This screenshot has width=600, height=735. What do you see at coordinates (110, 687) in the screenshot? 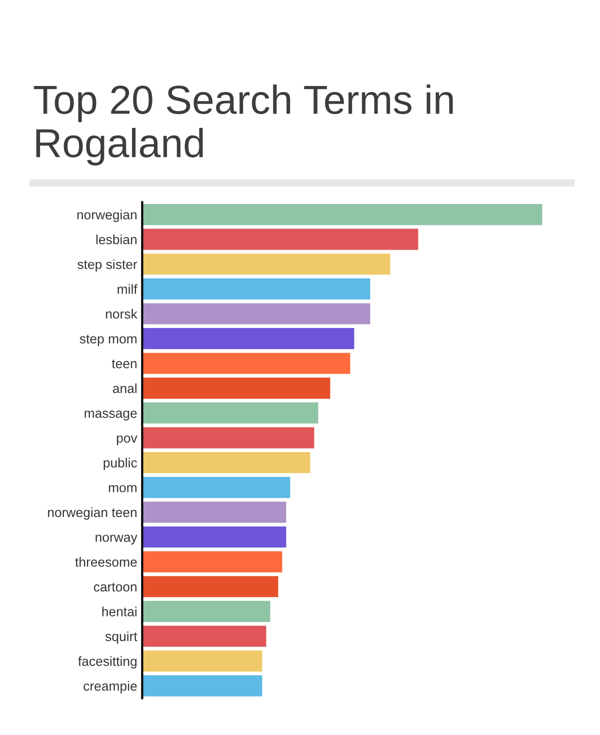
I see `y-tick-label: creampie` at bounding box center [110, 687].